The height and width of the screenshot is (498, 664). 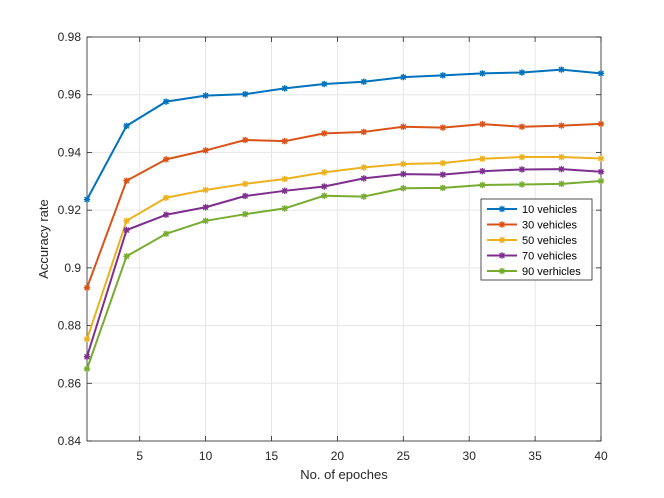 I want to click on x-tick-label: 10, so click(x=206, y=456).